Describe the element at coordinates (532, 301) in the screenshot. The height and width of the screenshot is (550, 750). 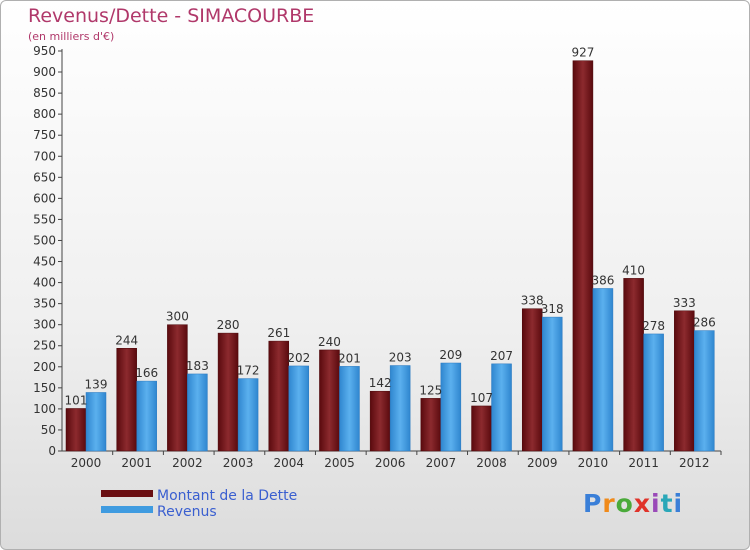
I see `data-label-debt: 338` at that location.